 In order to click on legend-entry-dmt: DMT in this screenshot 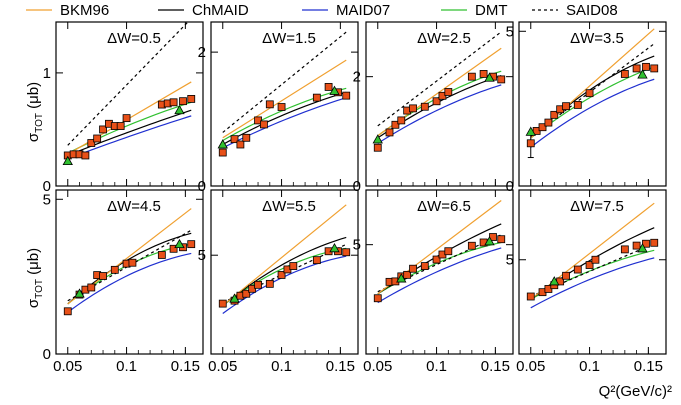, I will do `click(474, 10)`.